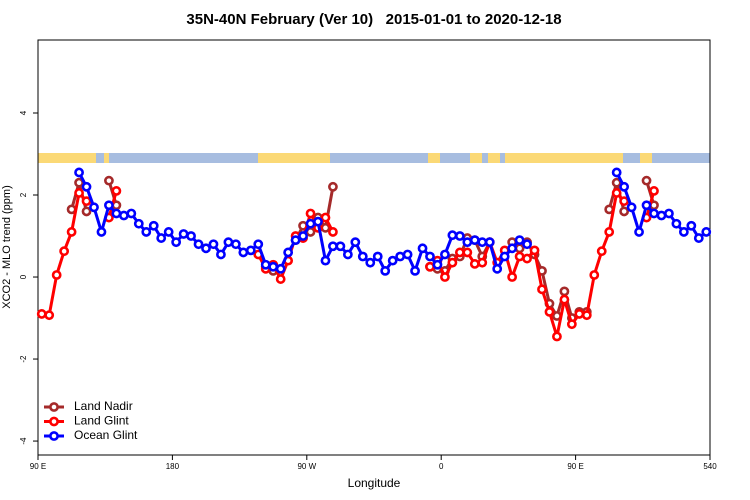 The height and width of the screenshot is (500, 750). What do you see at coordinates (374, 483) in the screenshot?
I see `x-axis-label: Longitude` at bounding box center [374, 483].